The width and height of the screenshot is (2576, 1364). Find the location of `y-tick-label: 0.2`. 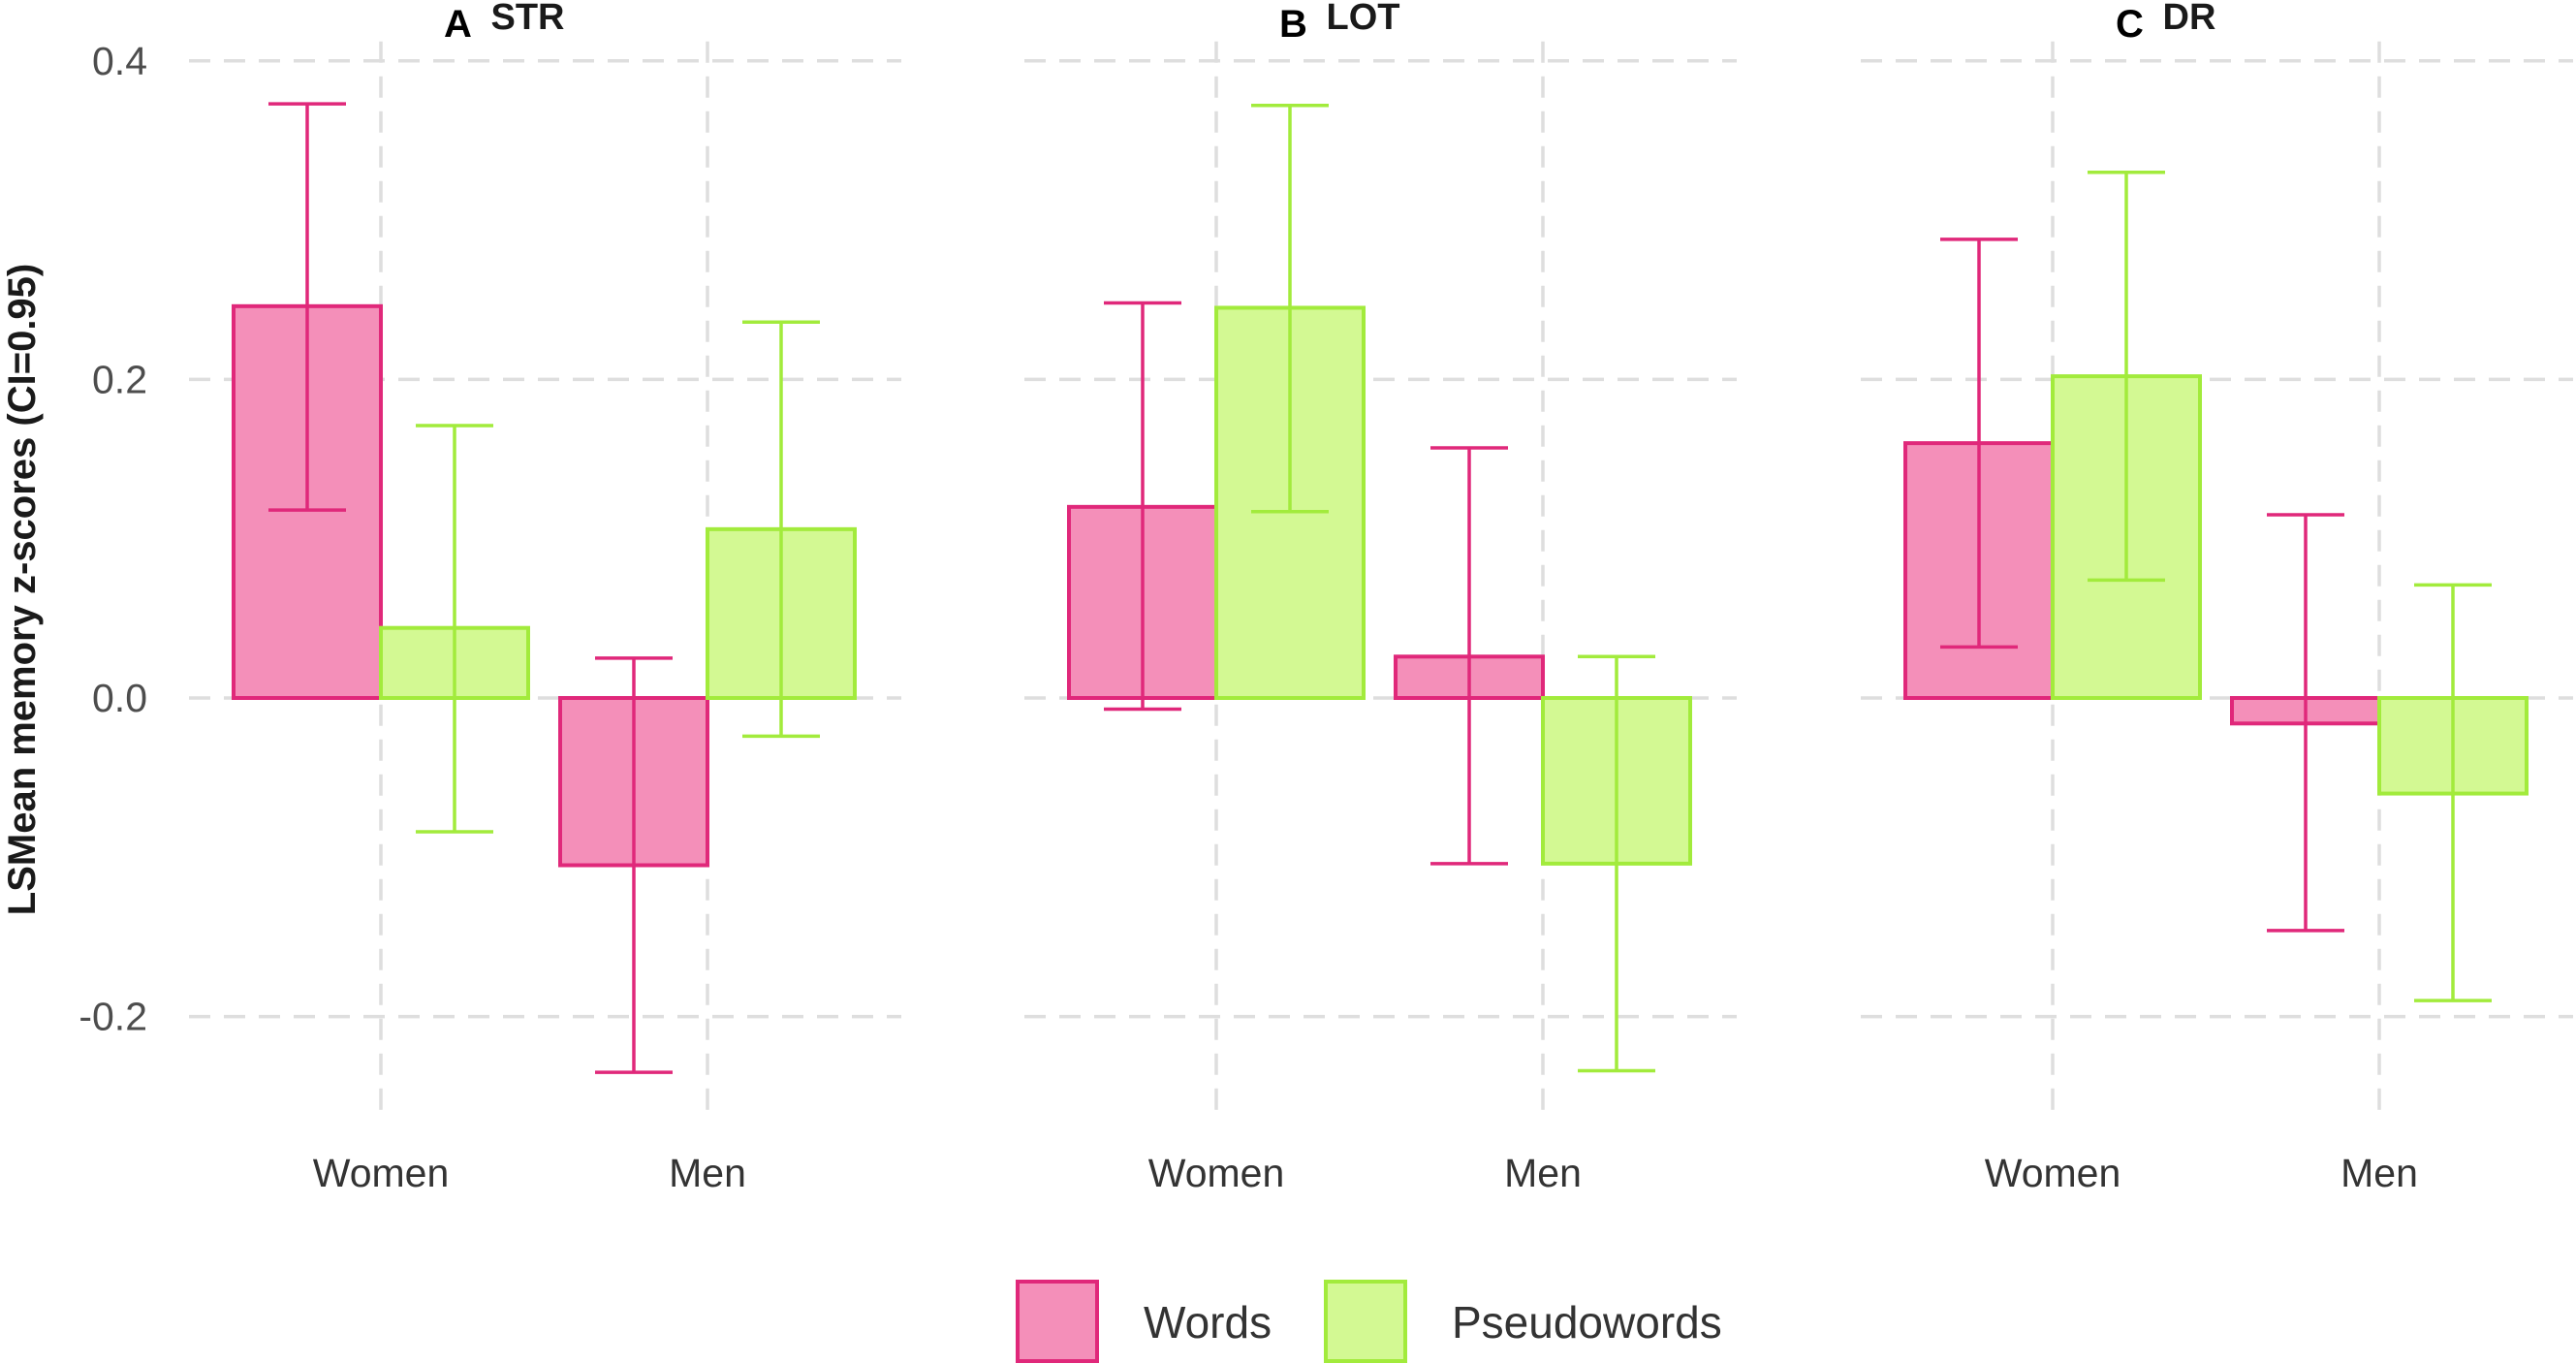

y-tick-label: 0.2 is located at coordinates (119, 379).